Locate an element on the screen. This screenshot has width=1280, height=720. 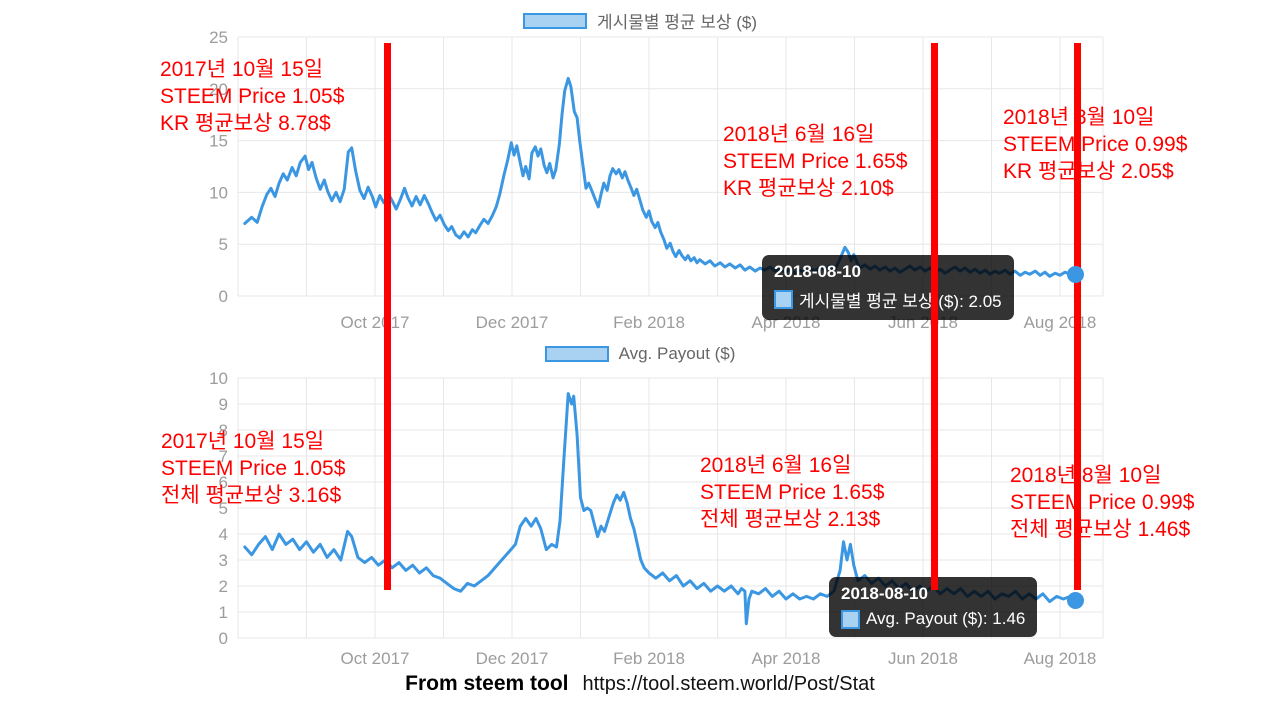
last-data-point-dot-bottom is located at coordinates (1075, 600).